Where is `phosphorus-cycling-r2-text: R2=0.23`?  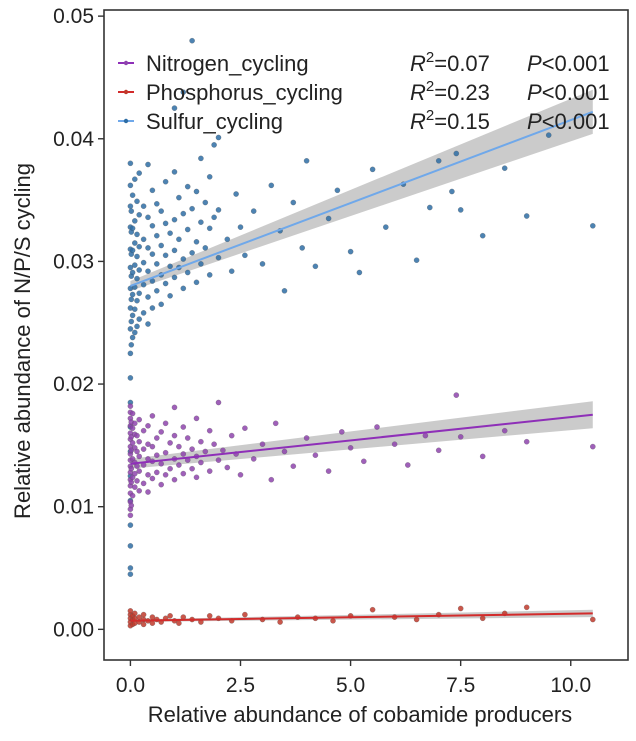
phosphorus-cycling-r2-text: R2=0.23 is located at coordinates (450, 91).